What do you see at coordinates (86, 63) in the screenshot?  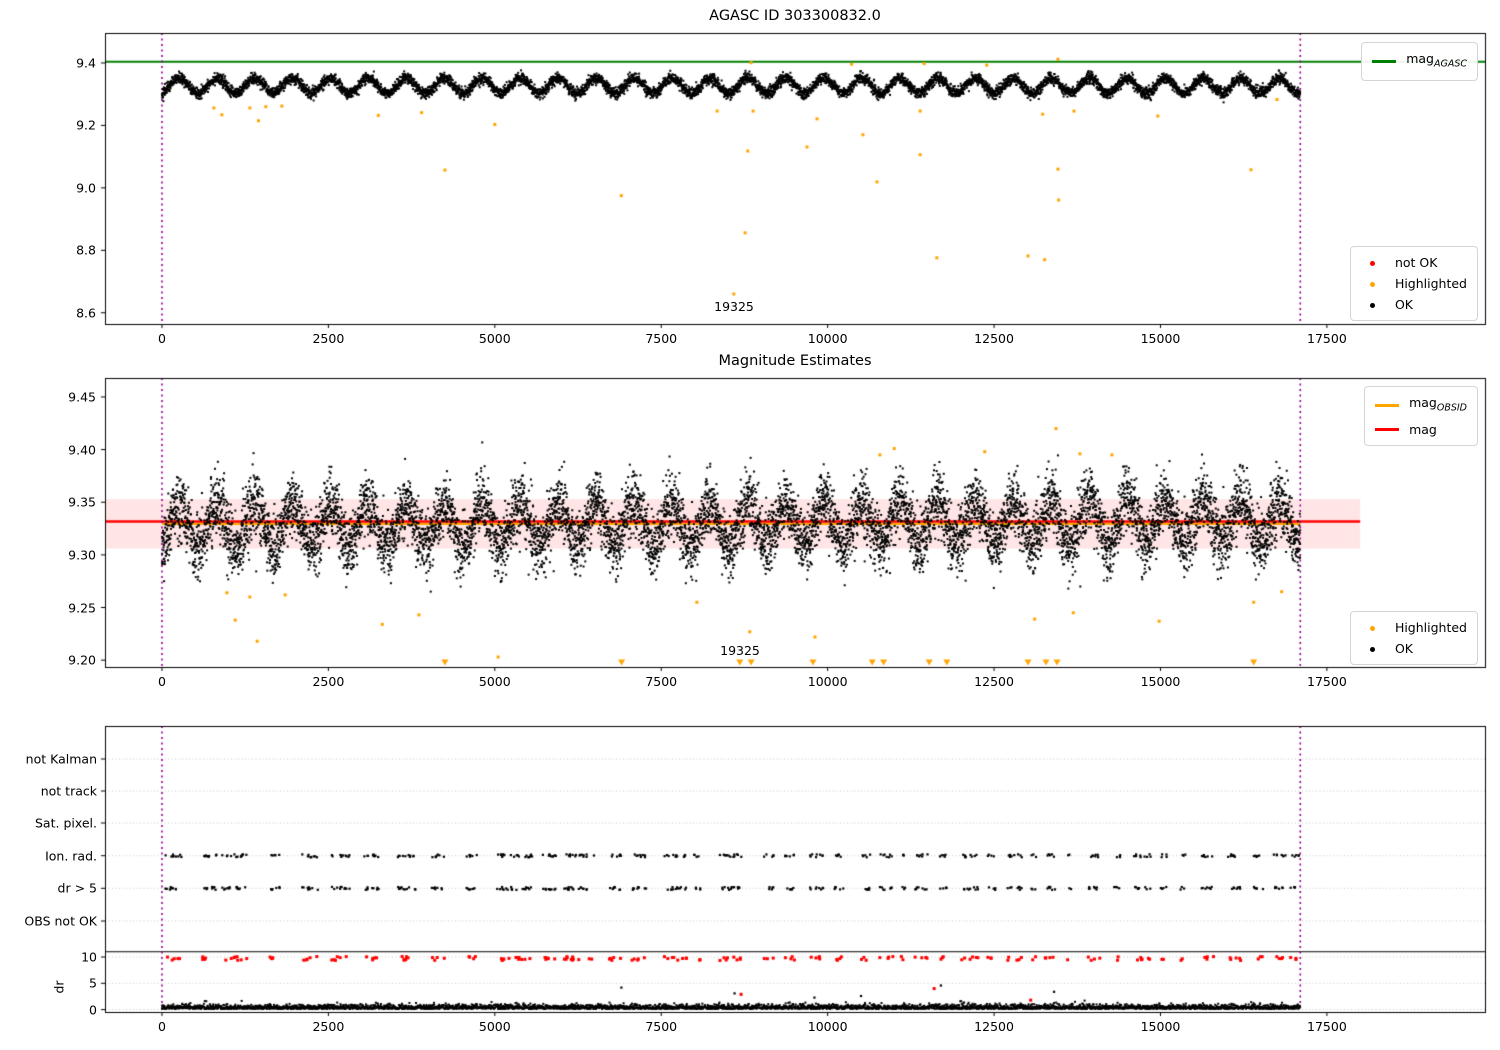 I see `y-tick-label: 9.4` at bounding box center [86, 63].